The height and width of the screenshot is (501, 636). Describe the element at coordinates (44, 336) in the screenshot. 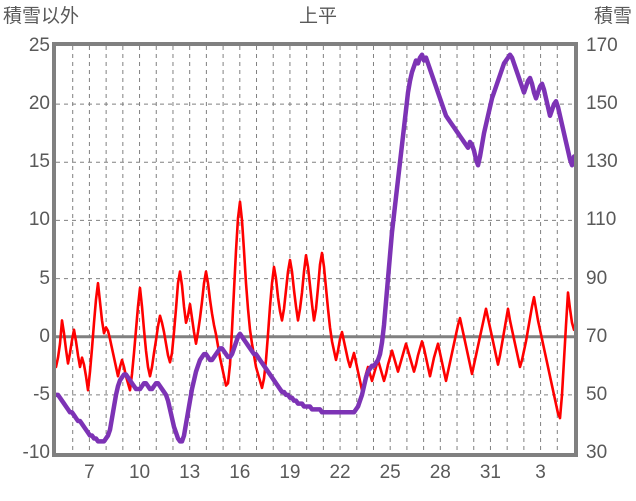

I see `y-tick-left-5: 0` at that location.